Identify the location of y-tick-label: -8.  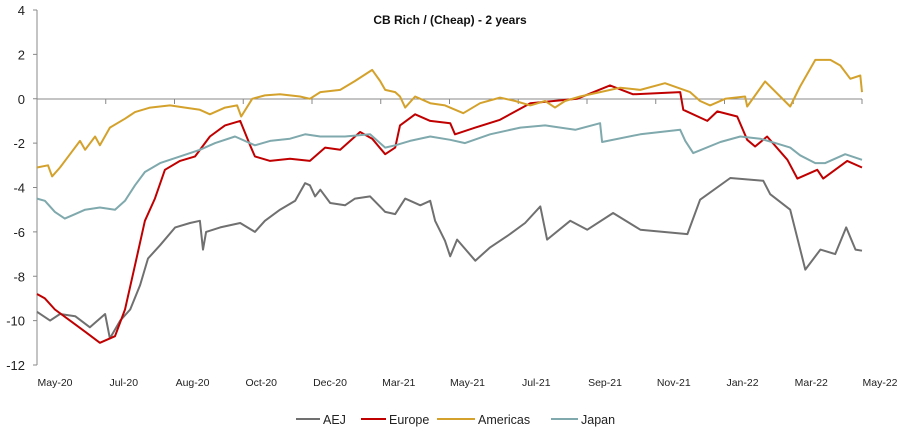
(19, 276).